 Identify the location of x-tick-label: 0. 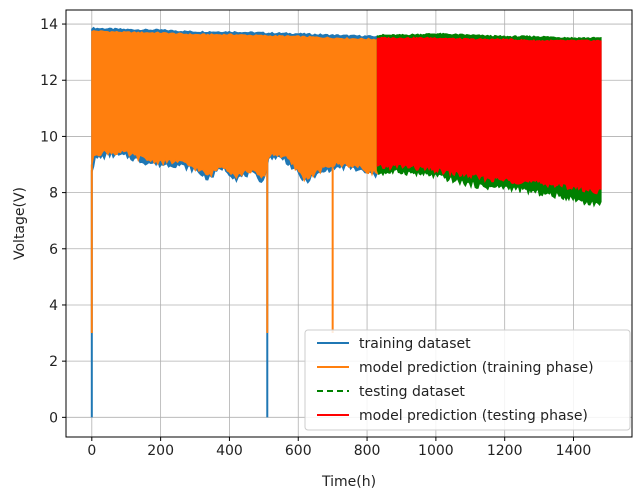
(91, 451).